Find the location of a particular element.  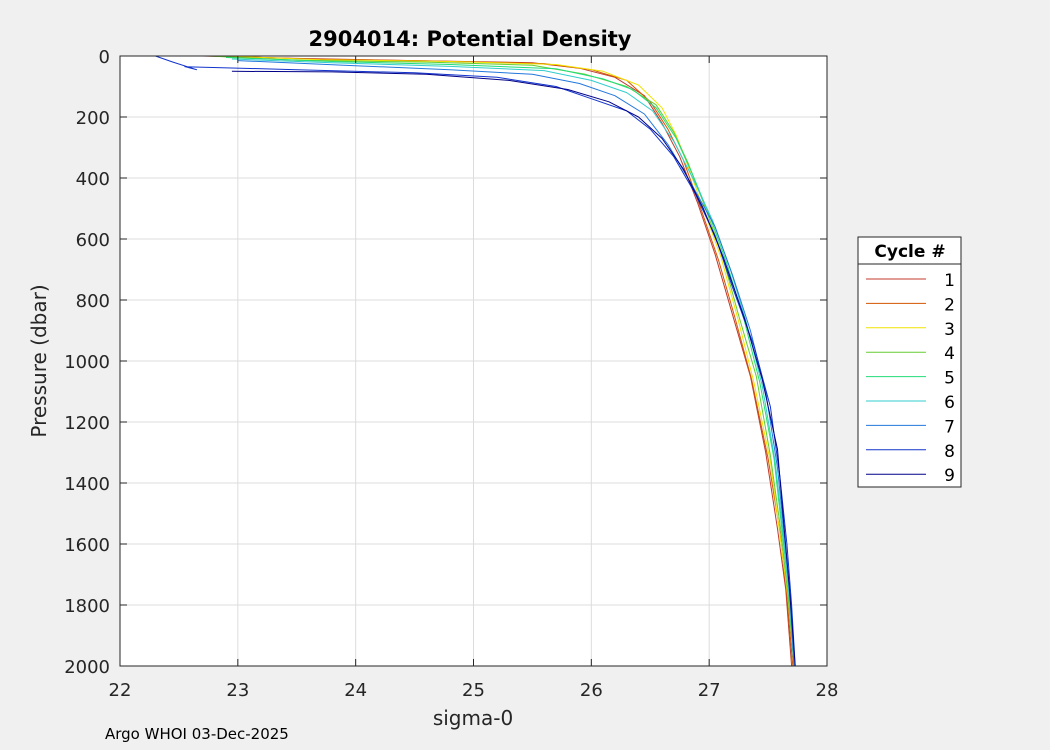

legend-label-cycle-7: 7 is located at coordinates (949, 427).